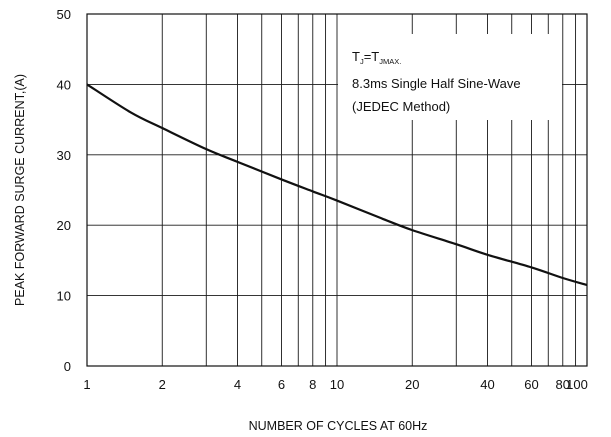 This screenshot has width=611, height=437. Describe the element at coordinates (436, 83) in the screenshot. I see `annotation-waveform: 8.3ms Single Half Sine-Wave` at that location.